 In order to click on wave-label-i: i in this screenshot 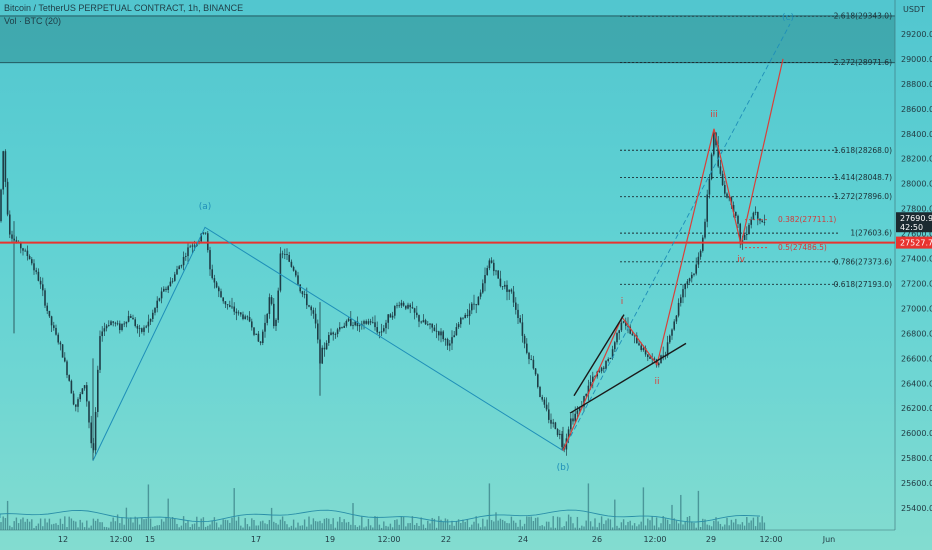, I will do `click(622, 302)`.